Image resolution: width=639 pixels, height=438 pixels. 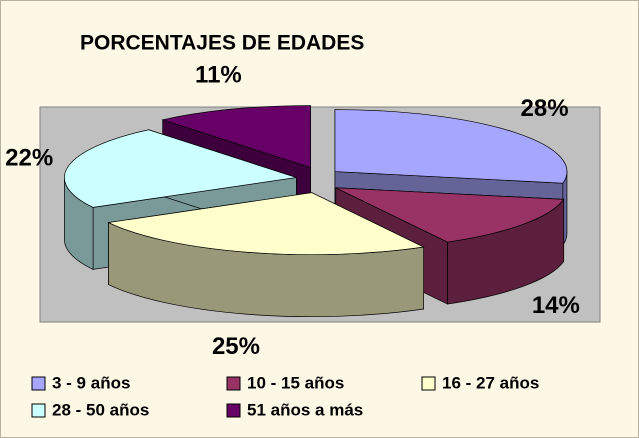 What do you see at coordinates (236, 346) in the screenshot?
I see `data-label: 25%` at bounding box center [236, 346].